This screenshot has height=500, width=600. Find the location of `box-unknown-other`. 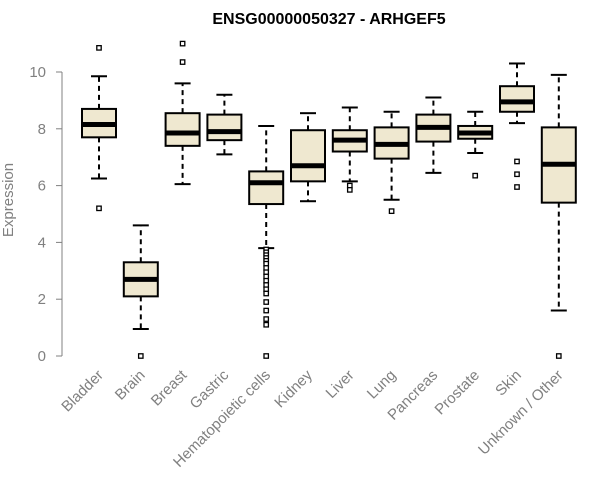

box-unknown-other is located at coordinates (558, 216).